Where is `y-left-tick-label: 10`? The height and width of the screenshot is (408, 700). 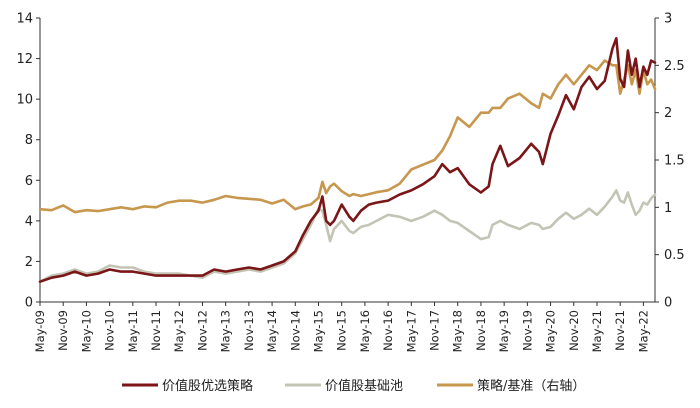 y-left-tick-label: 10 is located at coordinates (24, 100).